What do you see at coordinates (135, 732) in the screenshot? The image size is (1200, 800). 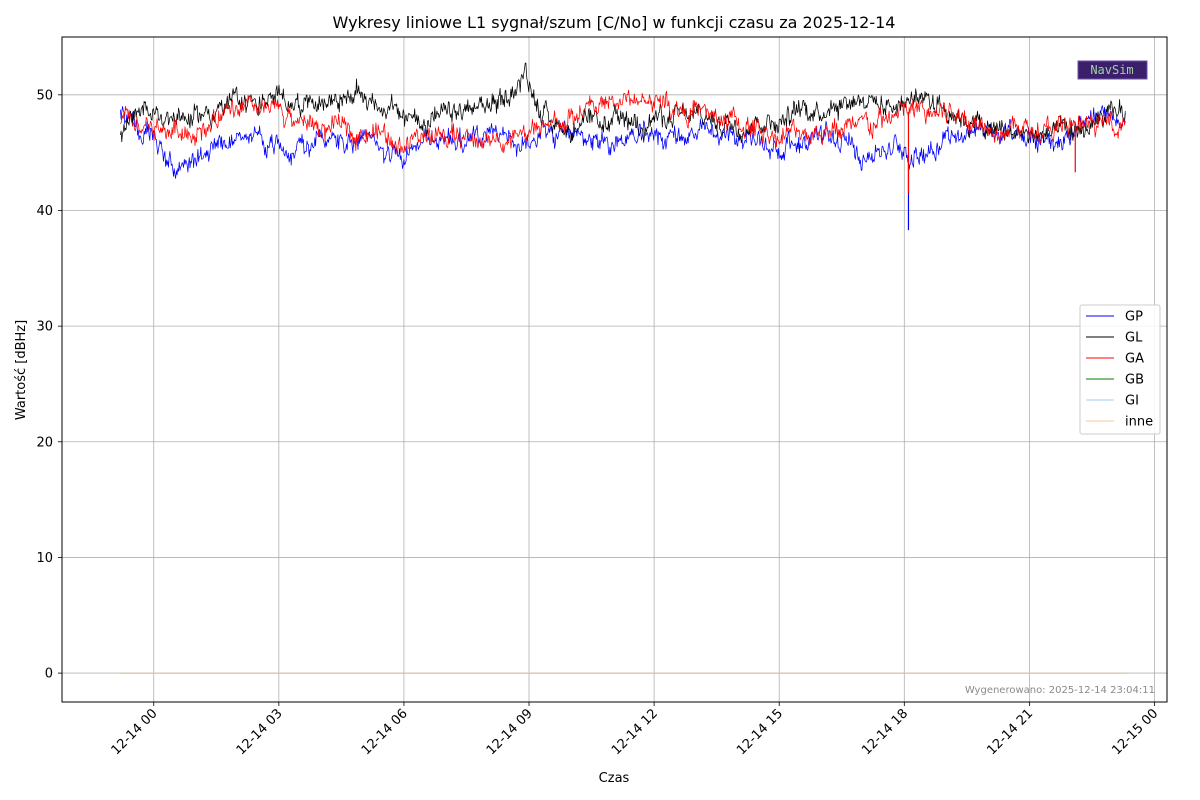 I see `x-tick-label: 12-14 00` at bounding box center [135, 732].